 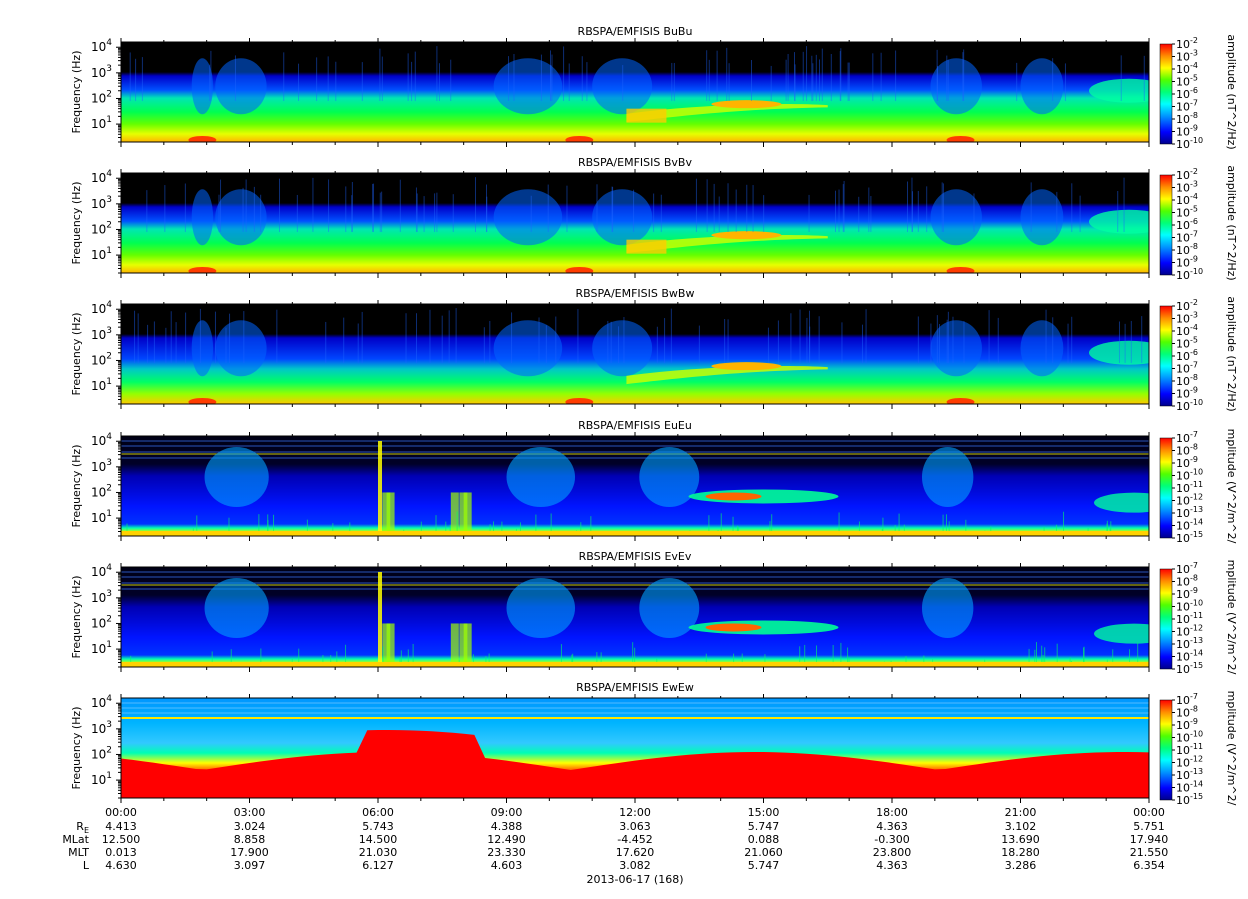 What do you see at coordinates (378, 826) in the screenshot?
I see `ephemeris-value: 5.743` at bounding box center [378, 826].